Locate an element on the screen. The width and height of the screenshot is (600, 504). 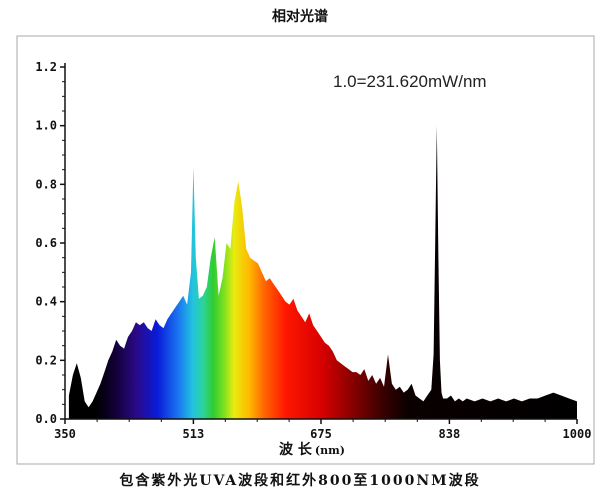
x-tick-label: 1000 is located at coordinates (577, 434).